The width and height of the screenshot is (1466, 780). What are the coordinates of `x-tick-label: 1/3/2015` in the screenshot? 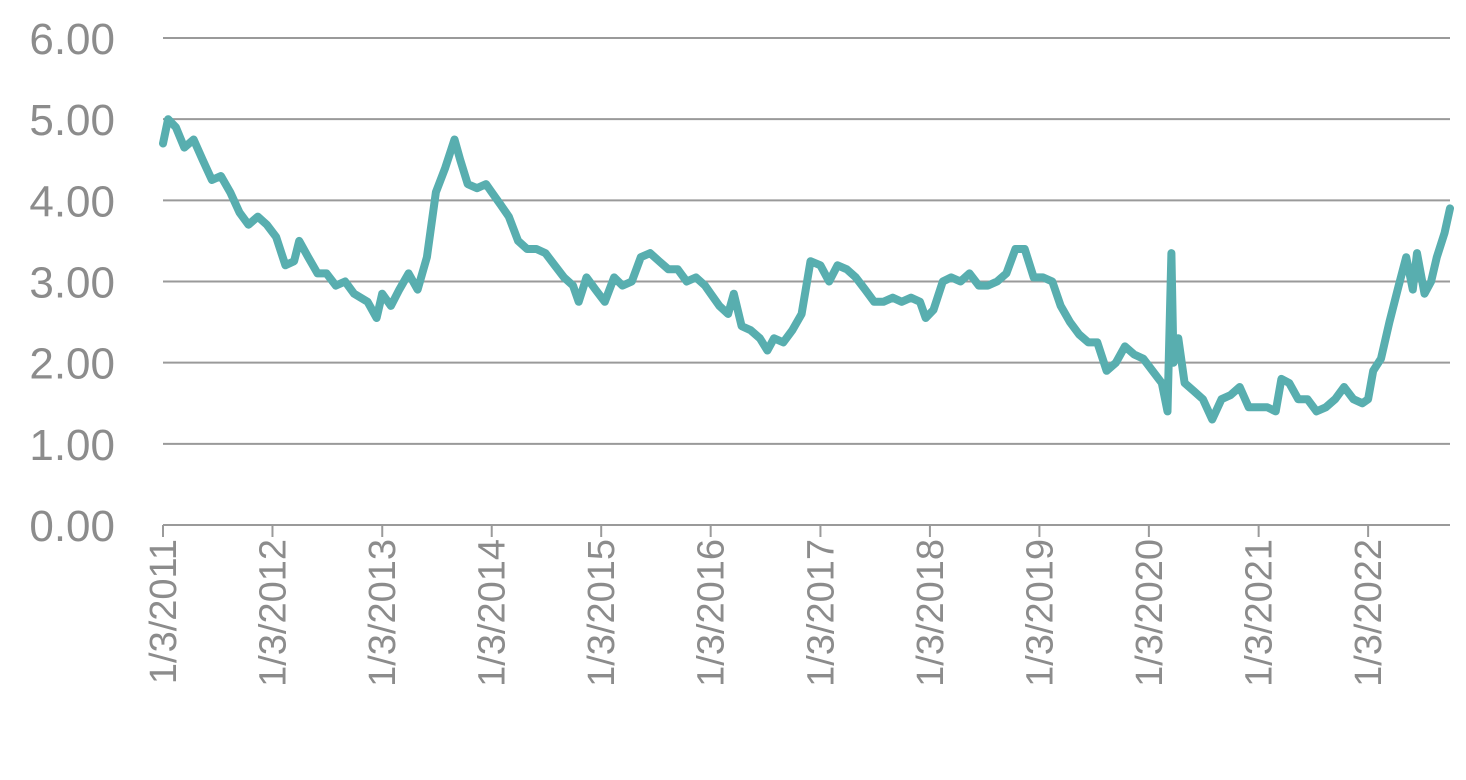 It's located at (602, 613).